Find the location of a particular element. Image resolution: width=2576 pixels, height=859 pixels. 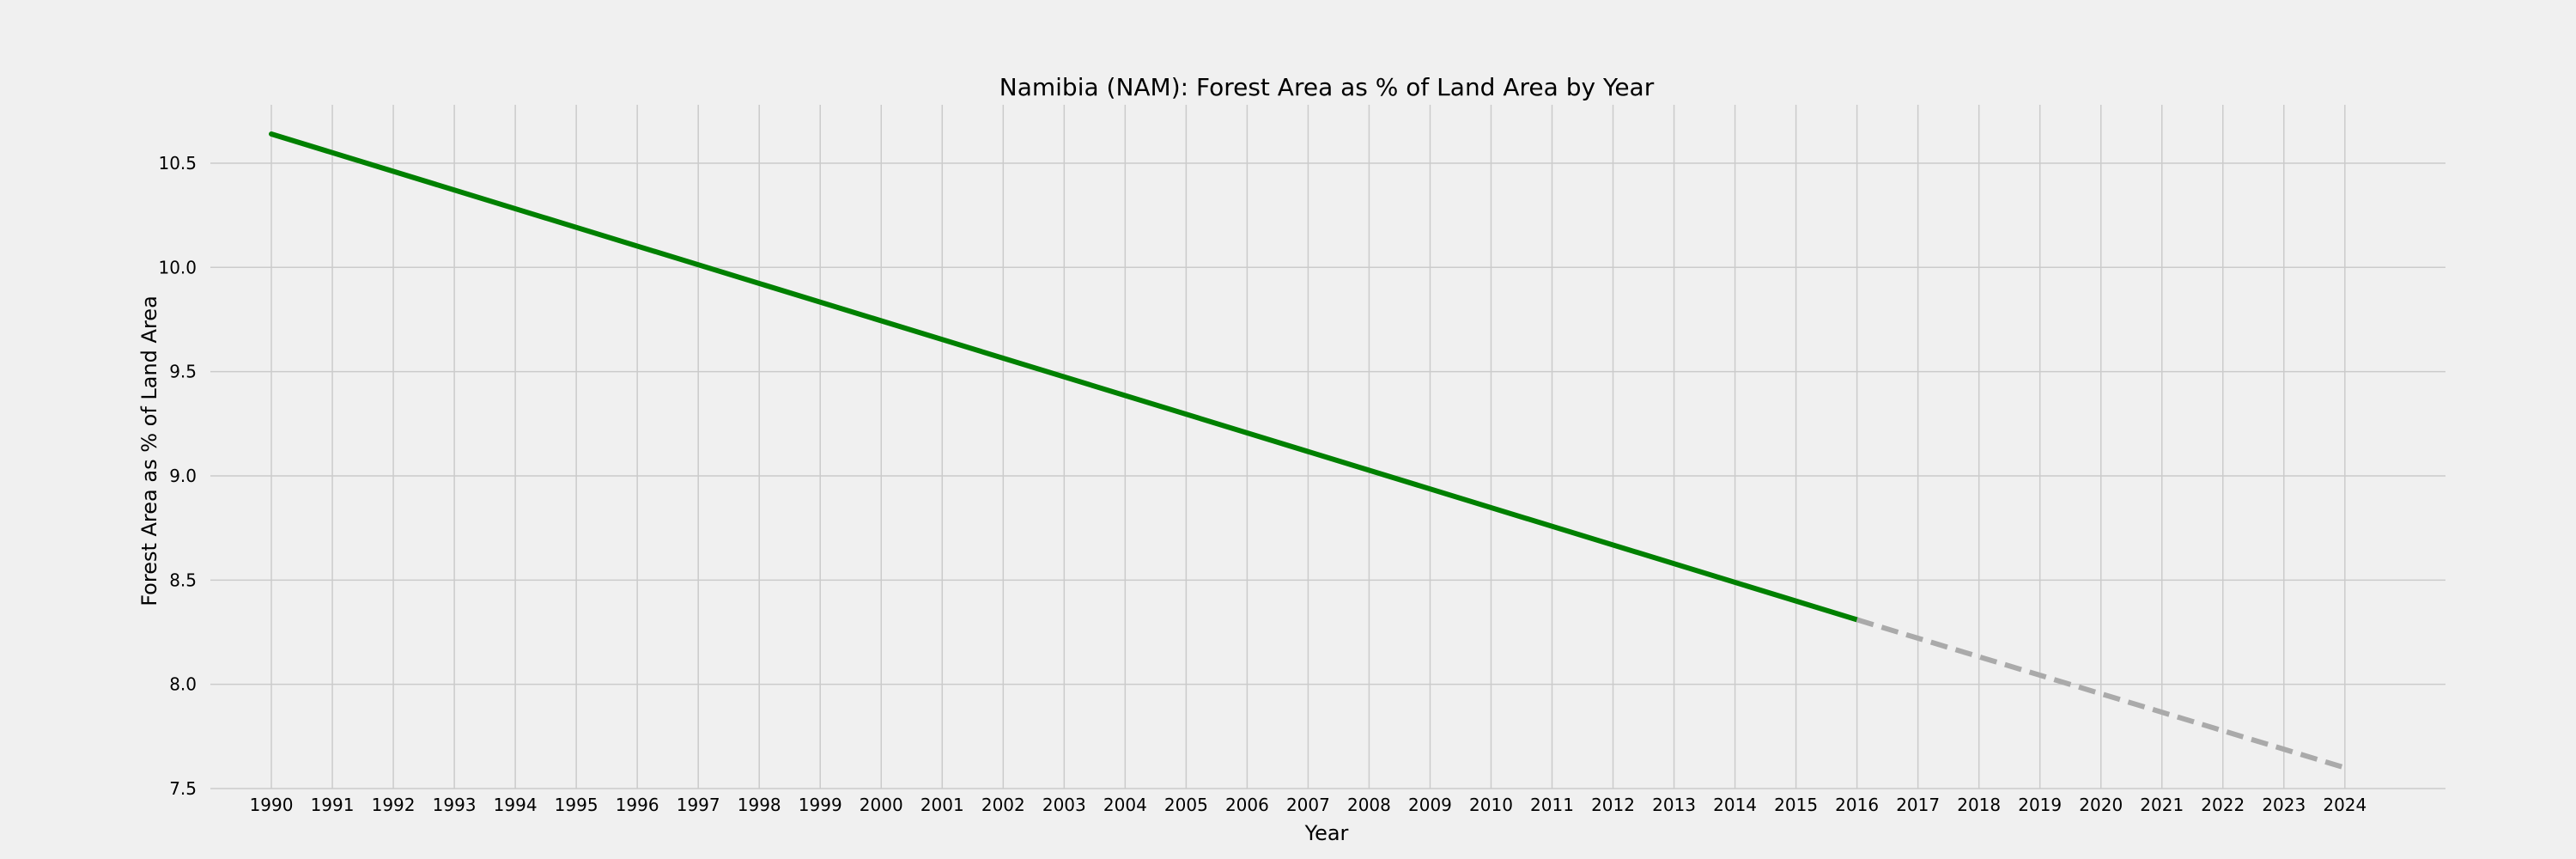

y-axis: 7.5 8.0 8.5 9.0 9.5 10.0 10.5 is located at coordinates (177, 476).